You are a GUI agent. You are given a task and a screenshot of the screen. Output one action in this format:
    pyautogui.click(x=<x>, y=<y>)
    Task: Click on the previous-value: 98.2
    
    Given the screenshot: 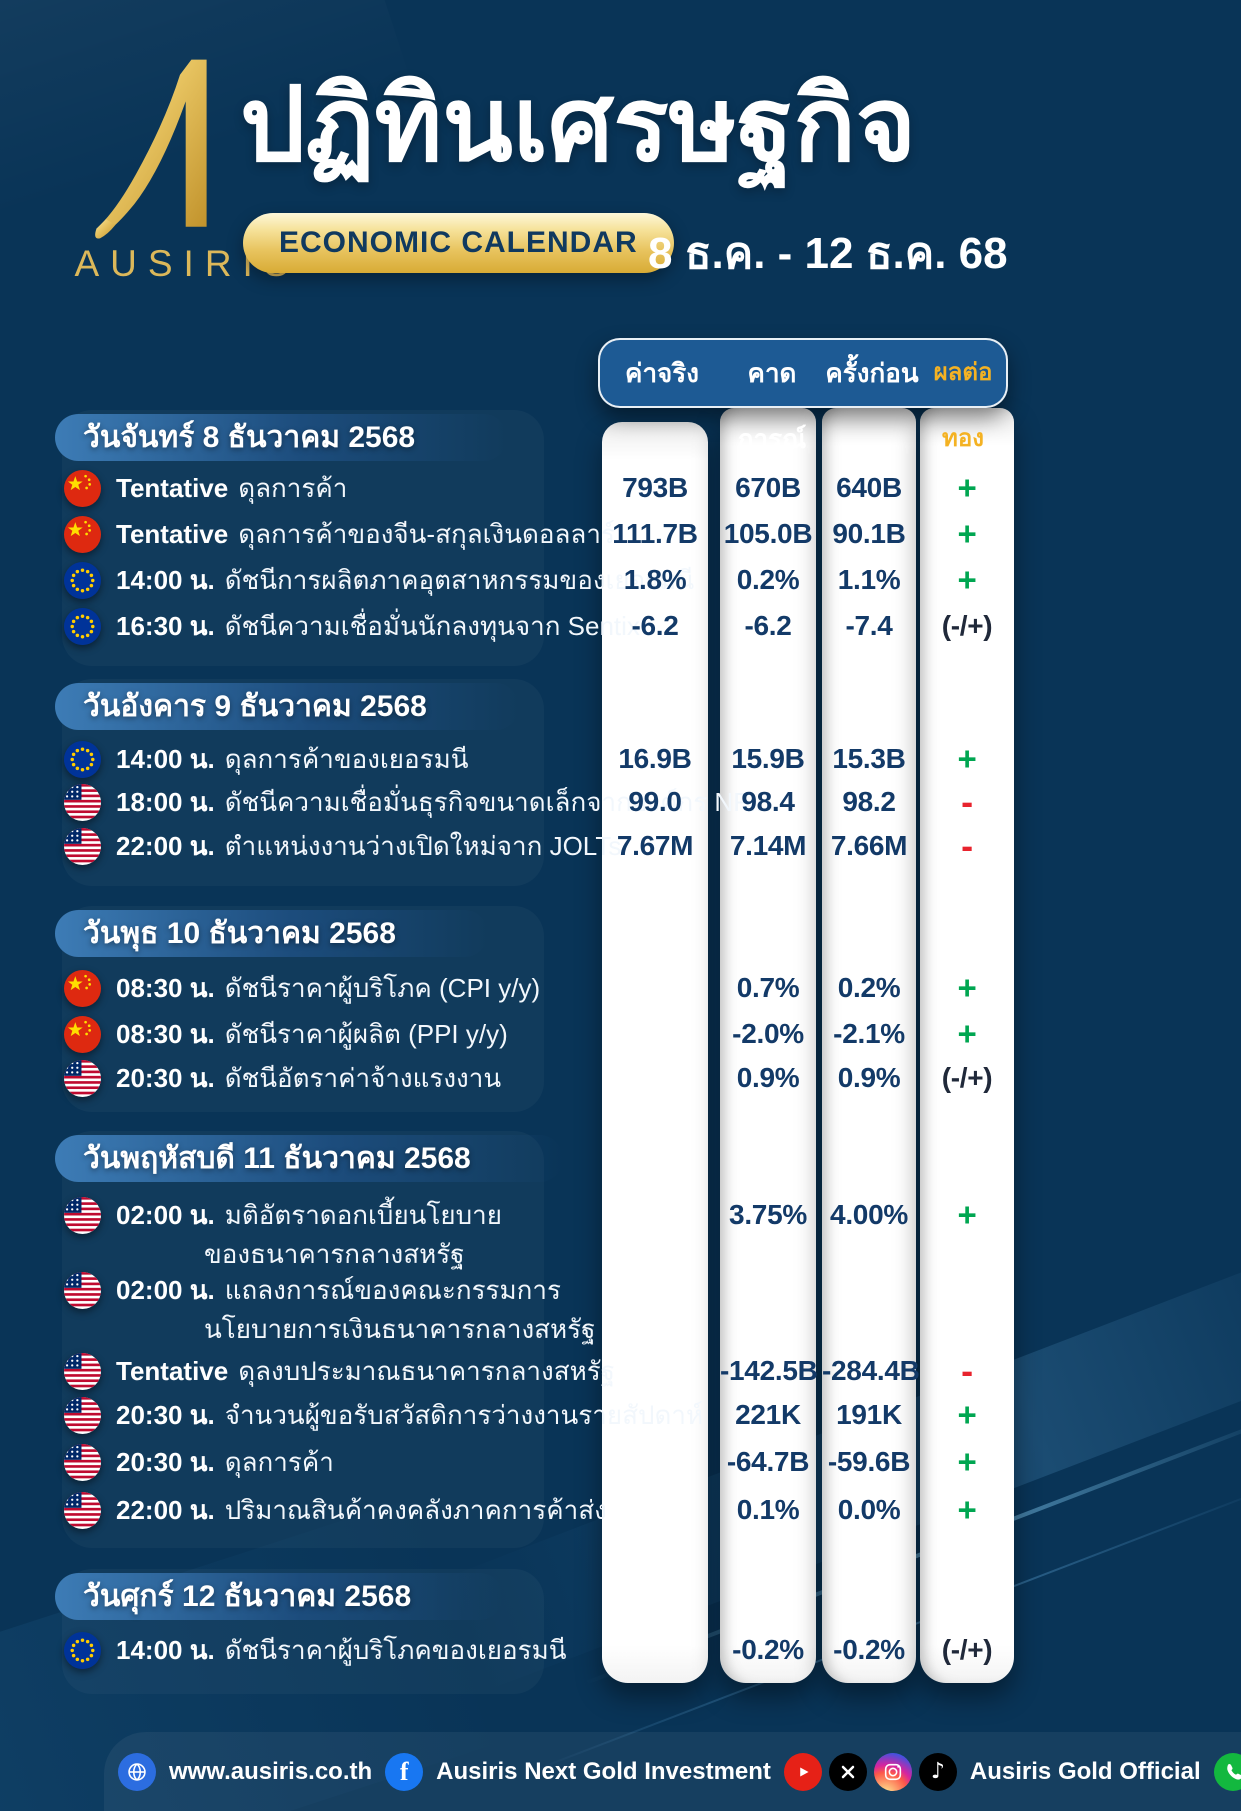 What is the action you would take?
    pyautogui.click(x=869, y=801)
    